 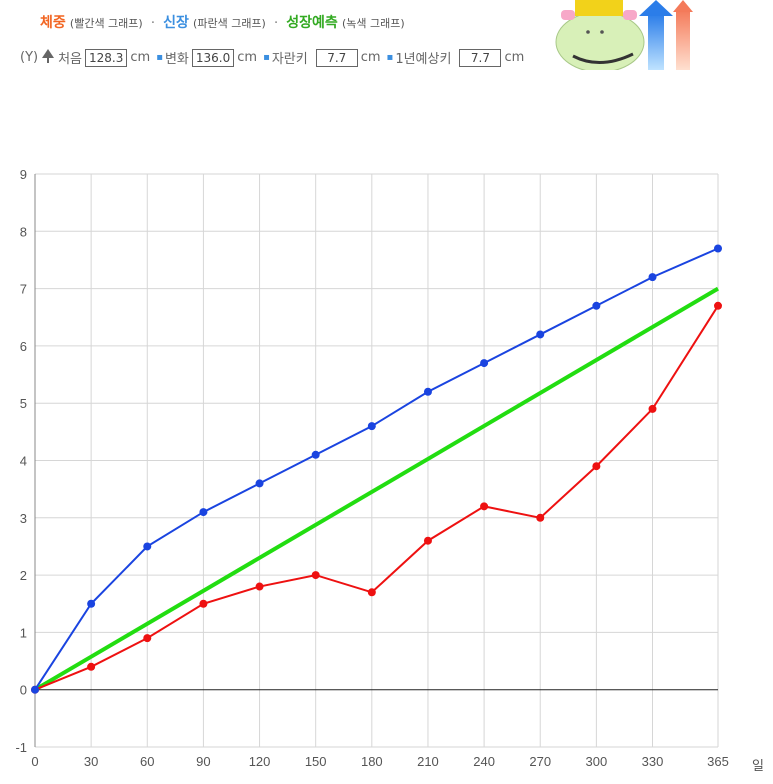 What do you see at coordinates (23, 690) in the screenshot?
I see `y-tick-label: 0` at bounding box center [23, 690].